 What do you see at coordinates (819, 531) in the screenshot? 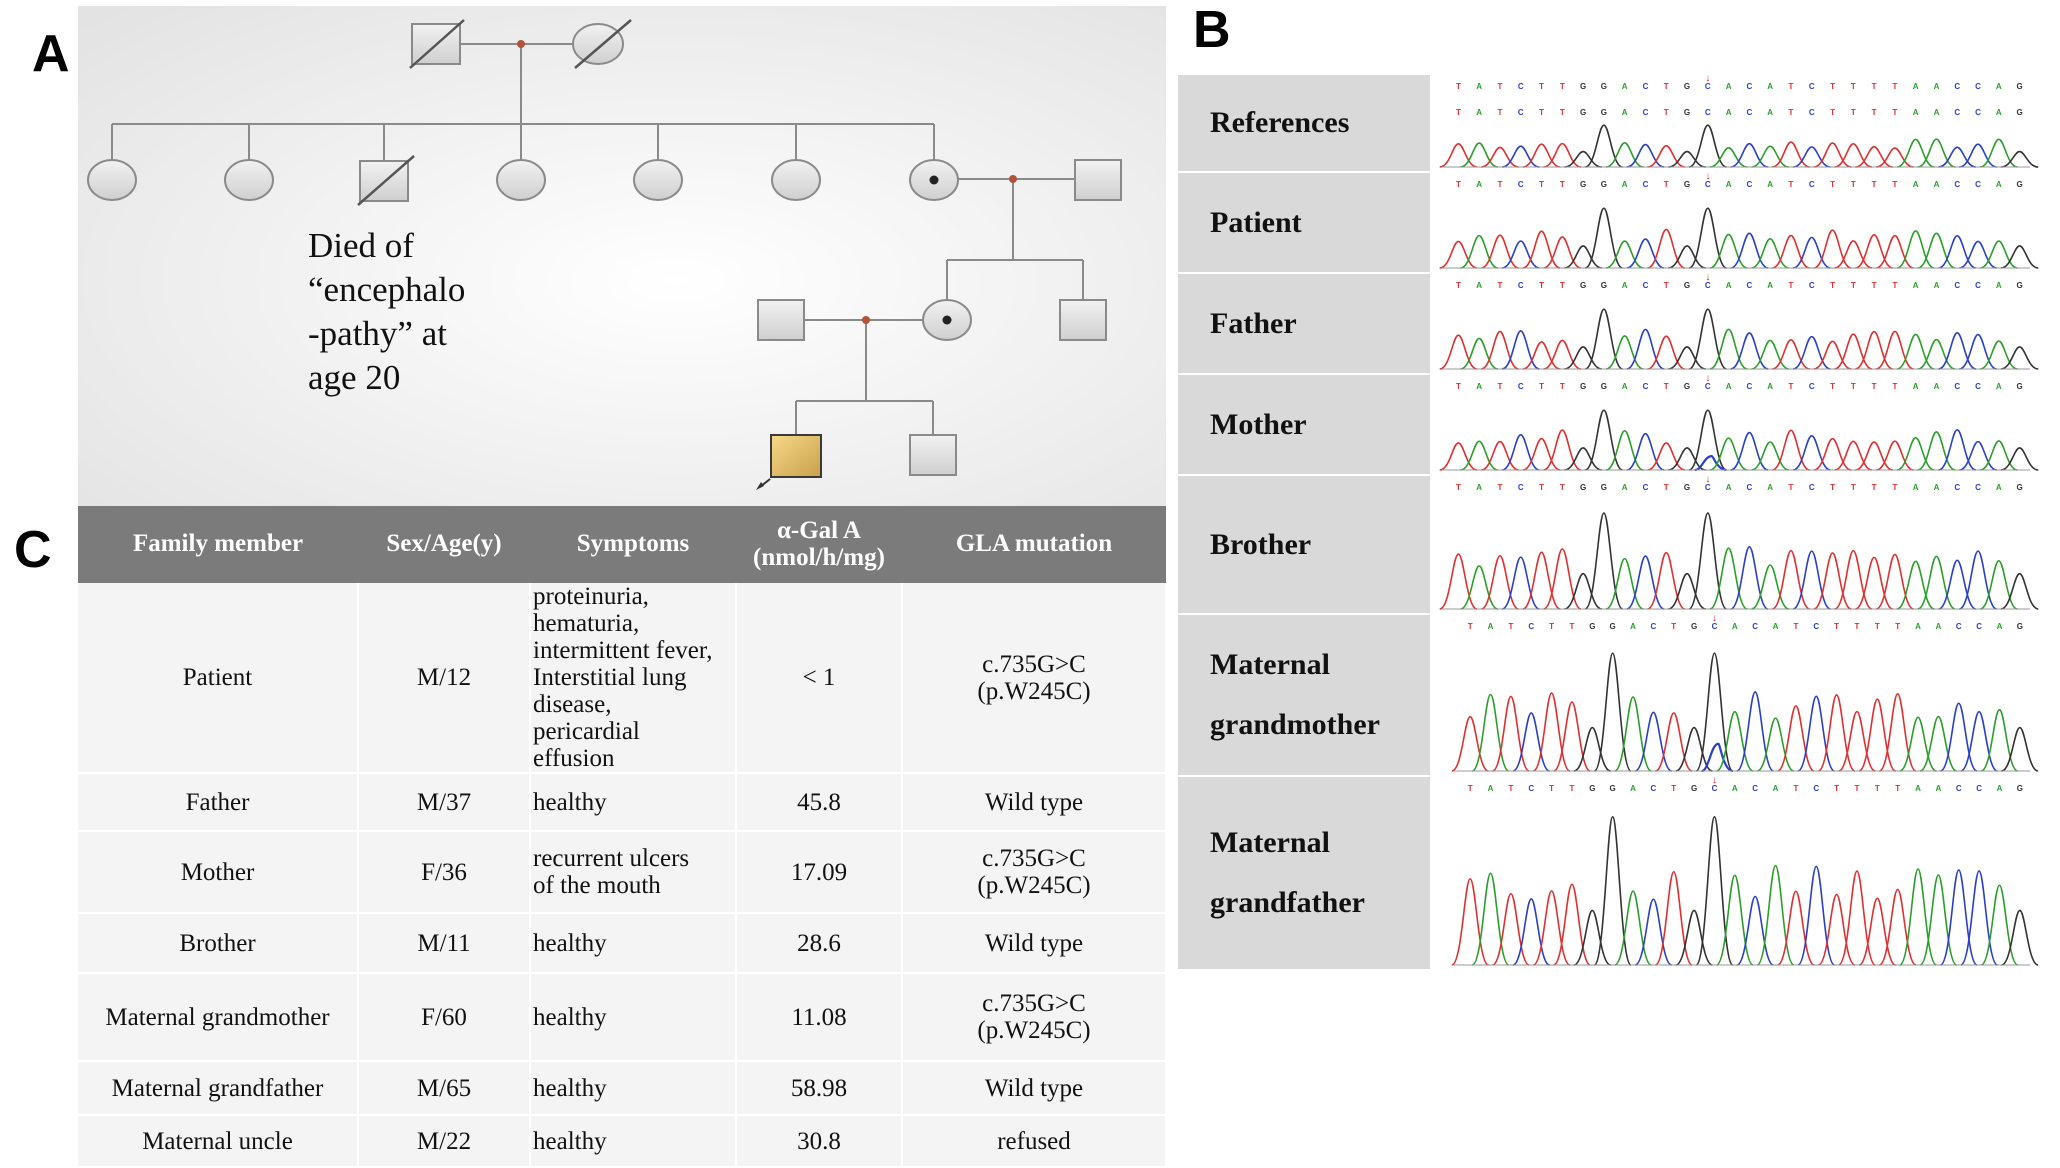
I see `header-line: α-Gal A` at bounding box center [819, 531].